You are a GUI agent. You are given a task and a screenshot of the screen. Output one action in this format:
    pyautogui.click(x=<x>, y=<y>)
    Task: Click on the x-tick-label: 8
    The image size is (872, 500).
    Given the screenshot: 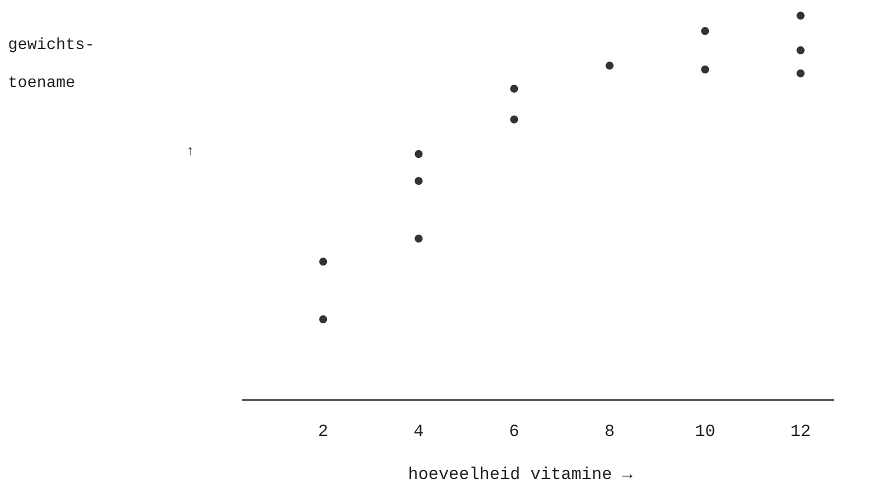 What is the action you would take?
    pyautogui.click(x=609, y=432)
    